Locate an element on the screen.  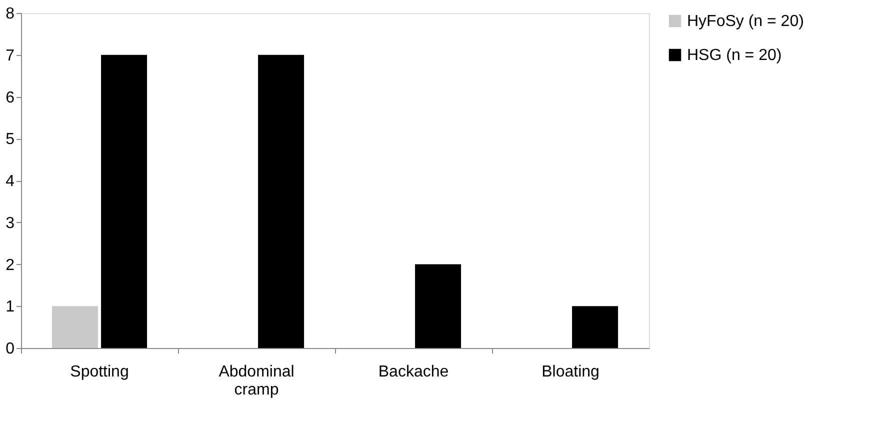
y-tick-label: 5 is located at coordinates (10, 139).